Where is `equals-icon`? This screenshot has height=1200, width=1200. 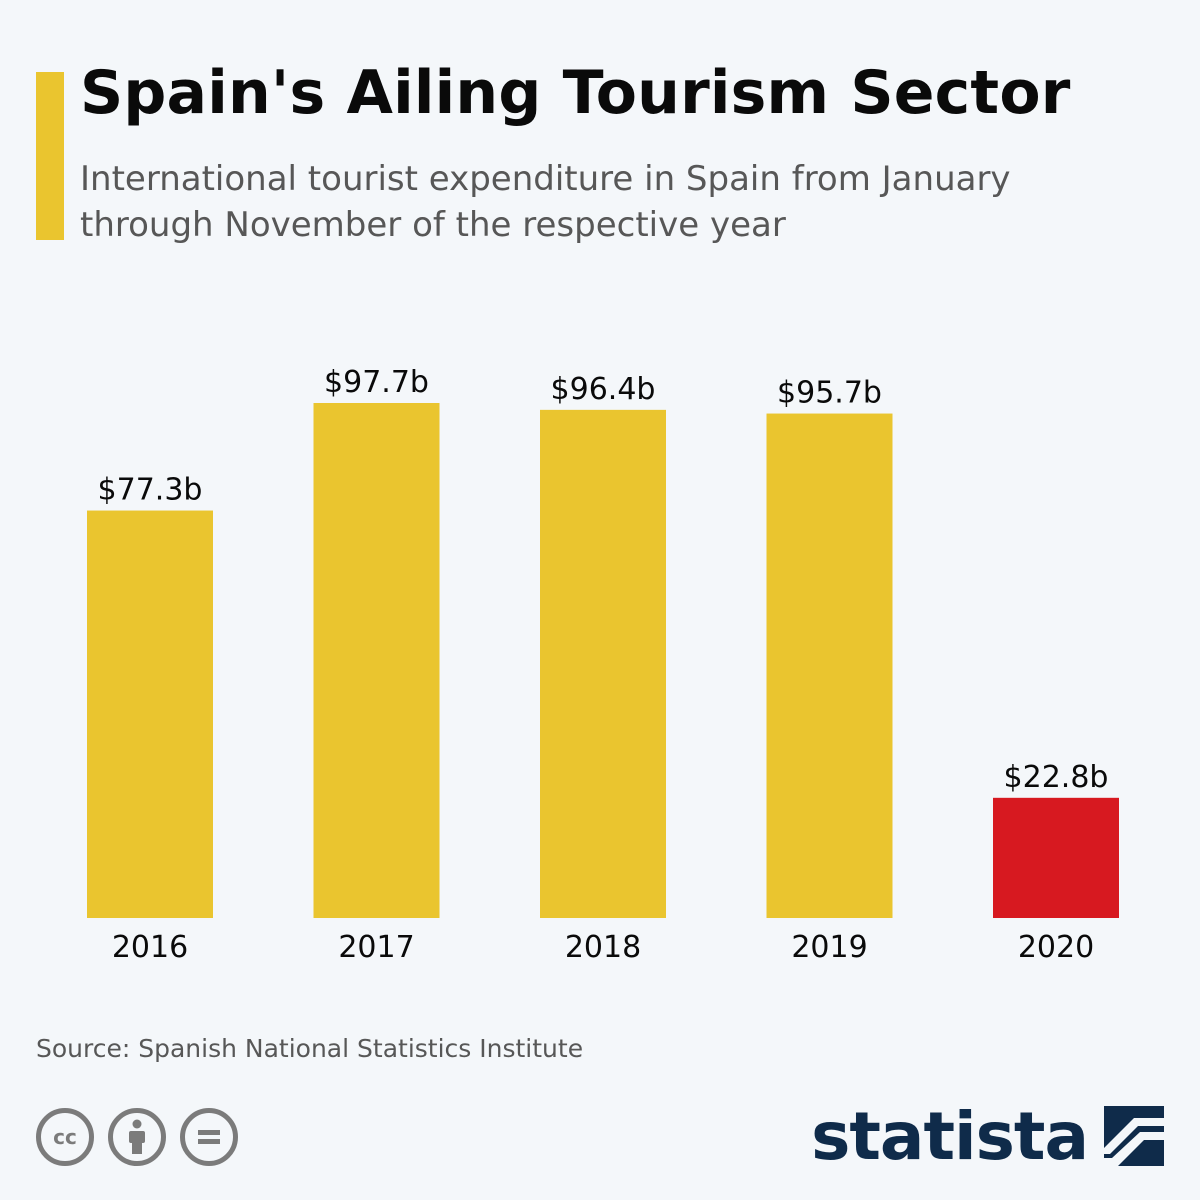 equals-icon is located at coordinates (209, 1137).